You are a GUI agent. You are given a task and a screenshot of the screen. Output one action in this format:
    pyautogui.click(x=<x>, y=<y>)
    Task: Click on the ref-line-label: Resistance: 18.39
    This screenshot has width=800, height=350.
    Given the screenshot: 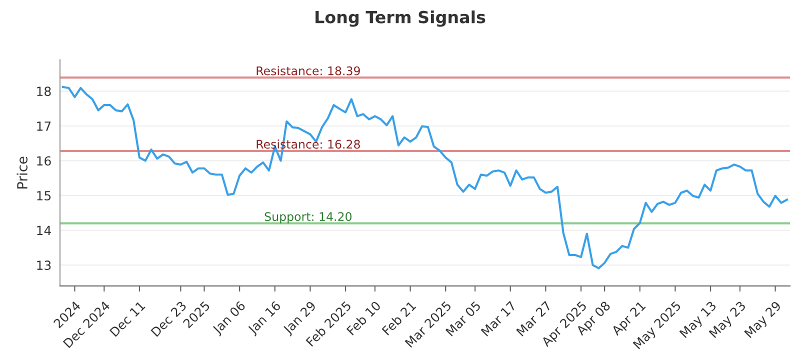 What is the action you would take?
    pyautogui.click(x=308, y=71)
    